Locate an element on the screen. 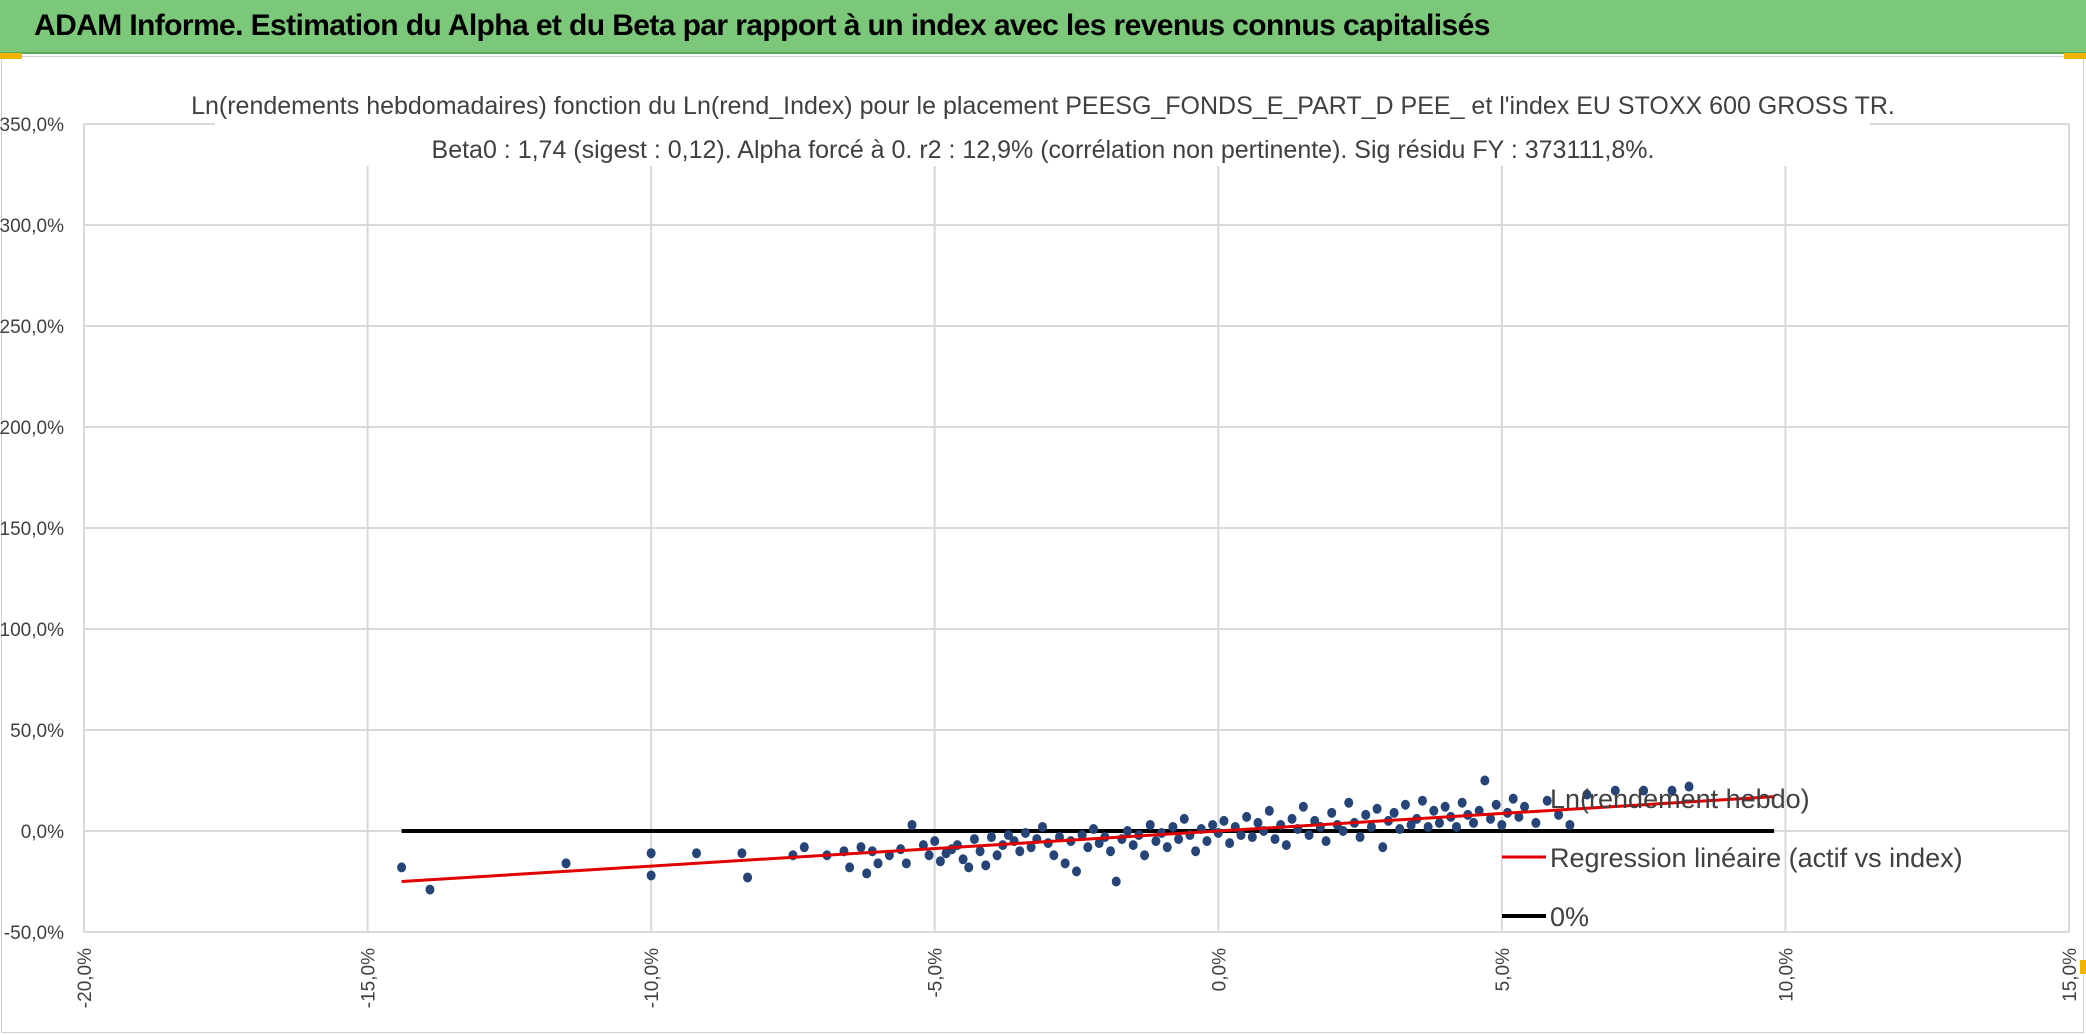  chart-title-background is located at coordinates (1042, 125).